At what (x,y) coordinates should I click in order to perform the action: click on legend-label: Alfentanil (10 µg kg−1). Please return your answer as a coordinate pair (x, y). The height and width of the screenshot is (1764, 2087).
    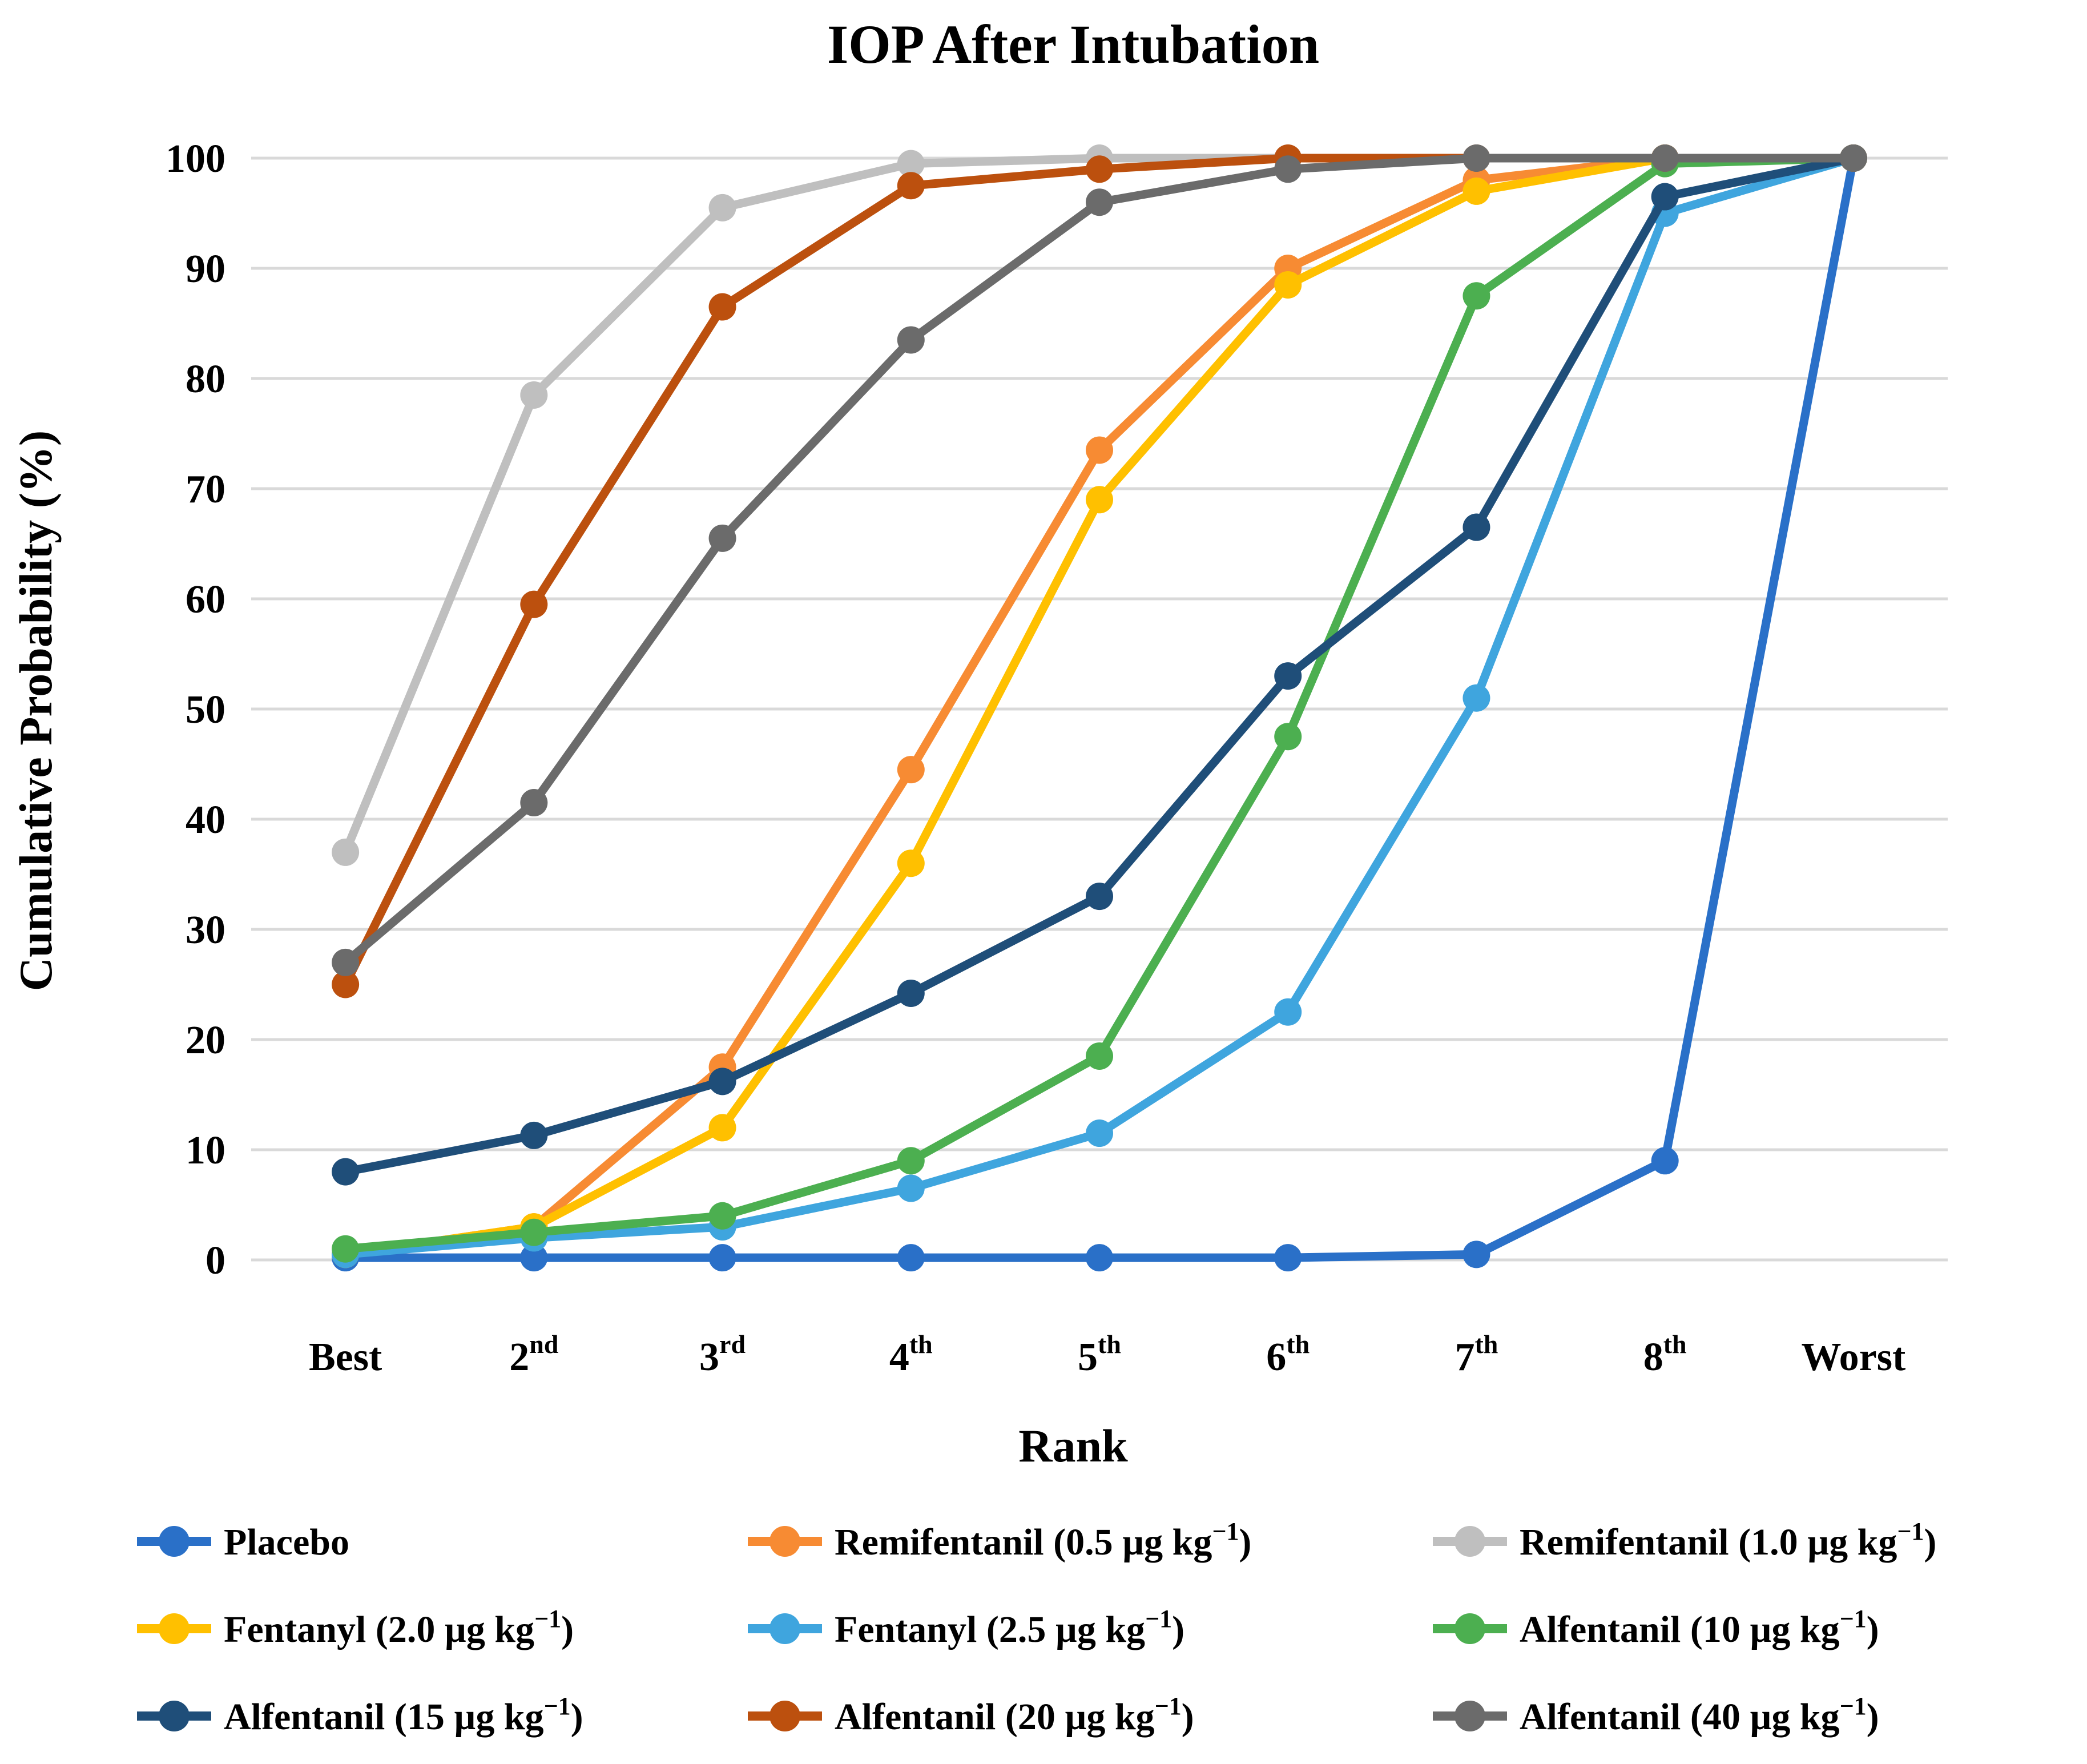
    Looking at the image, I should click on (1700, 1627).